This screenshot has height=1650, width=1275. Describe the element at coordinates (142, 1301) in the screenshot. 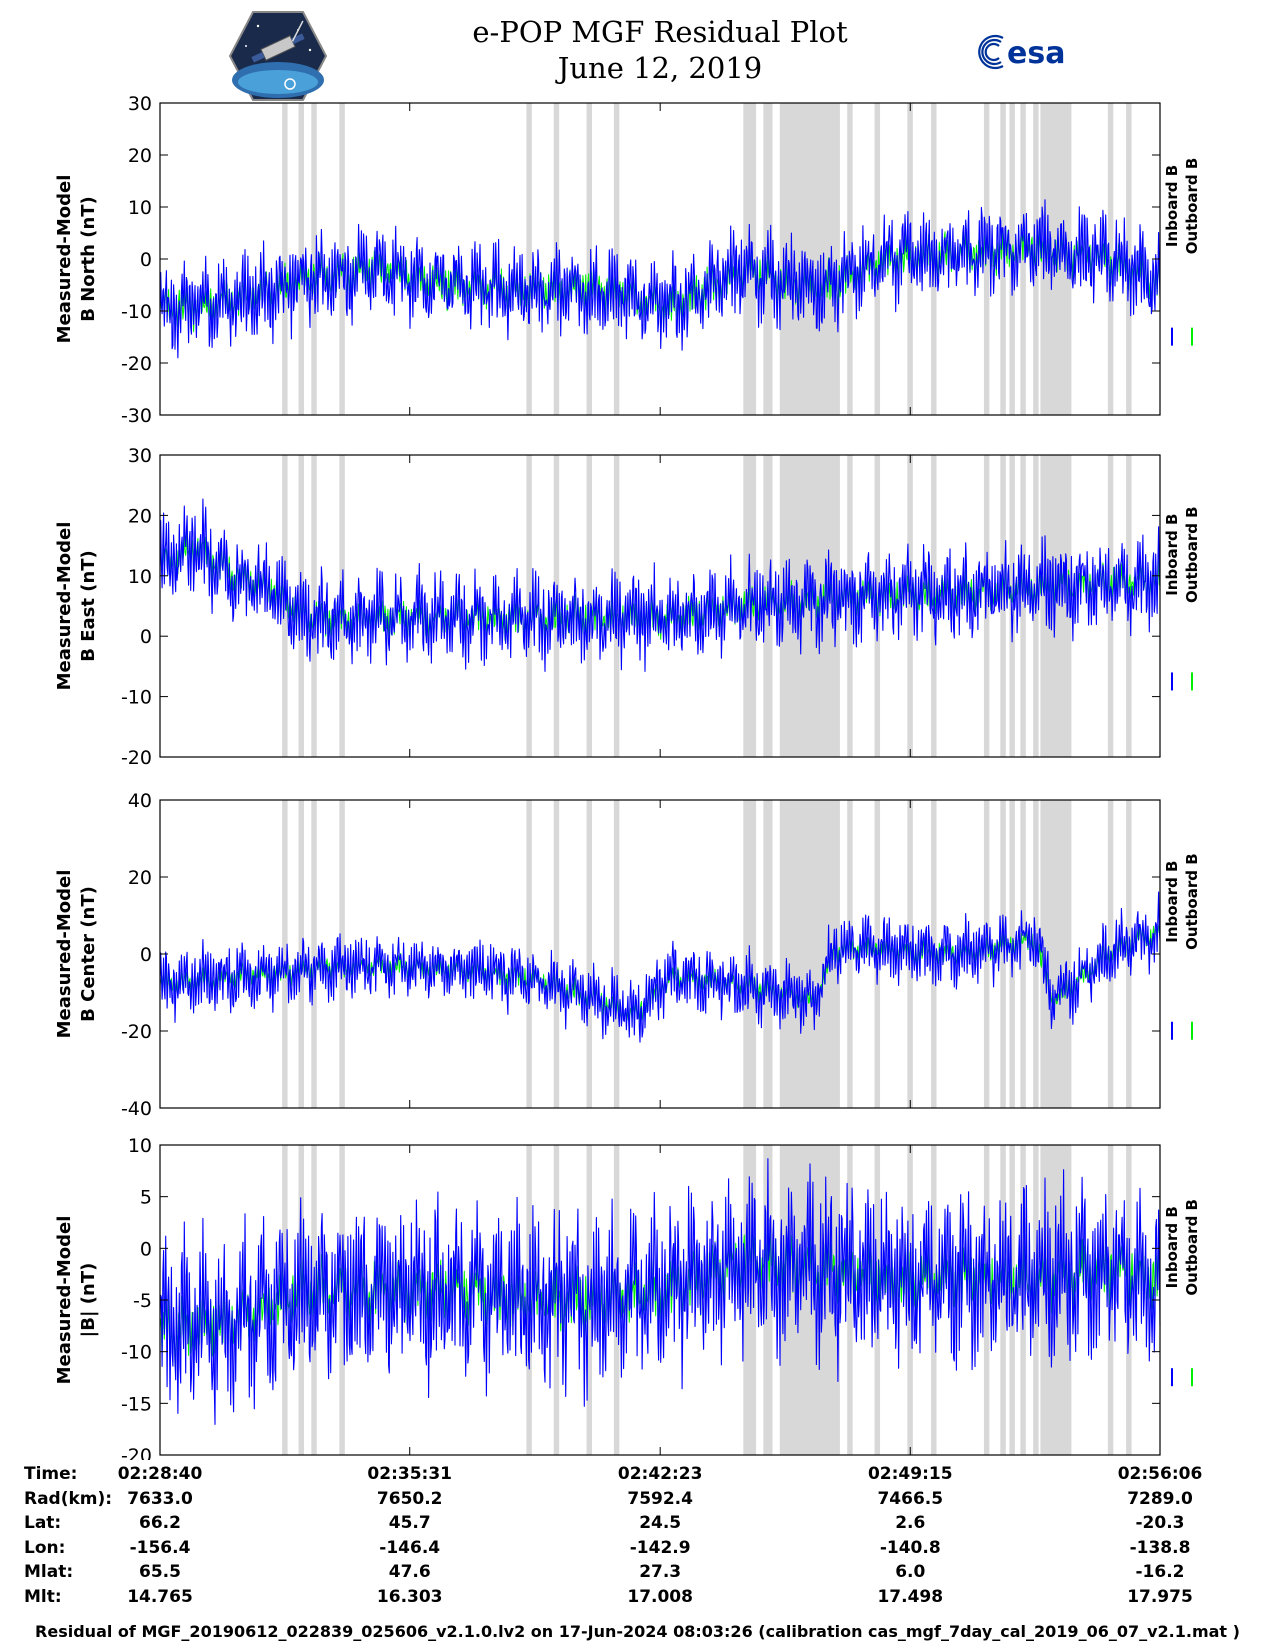

I see `y-tick-label: -5` at that location.